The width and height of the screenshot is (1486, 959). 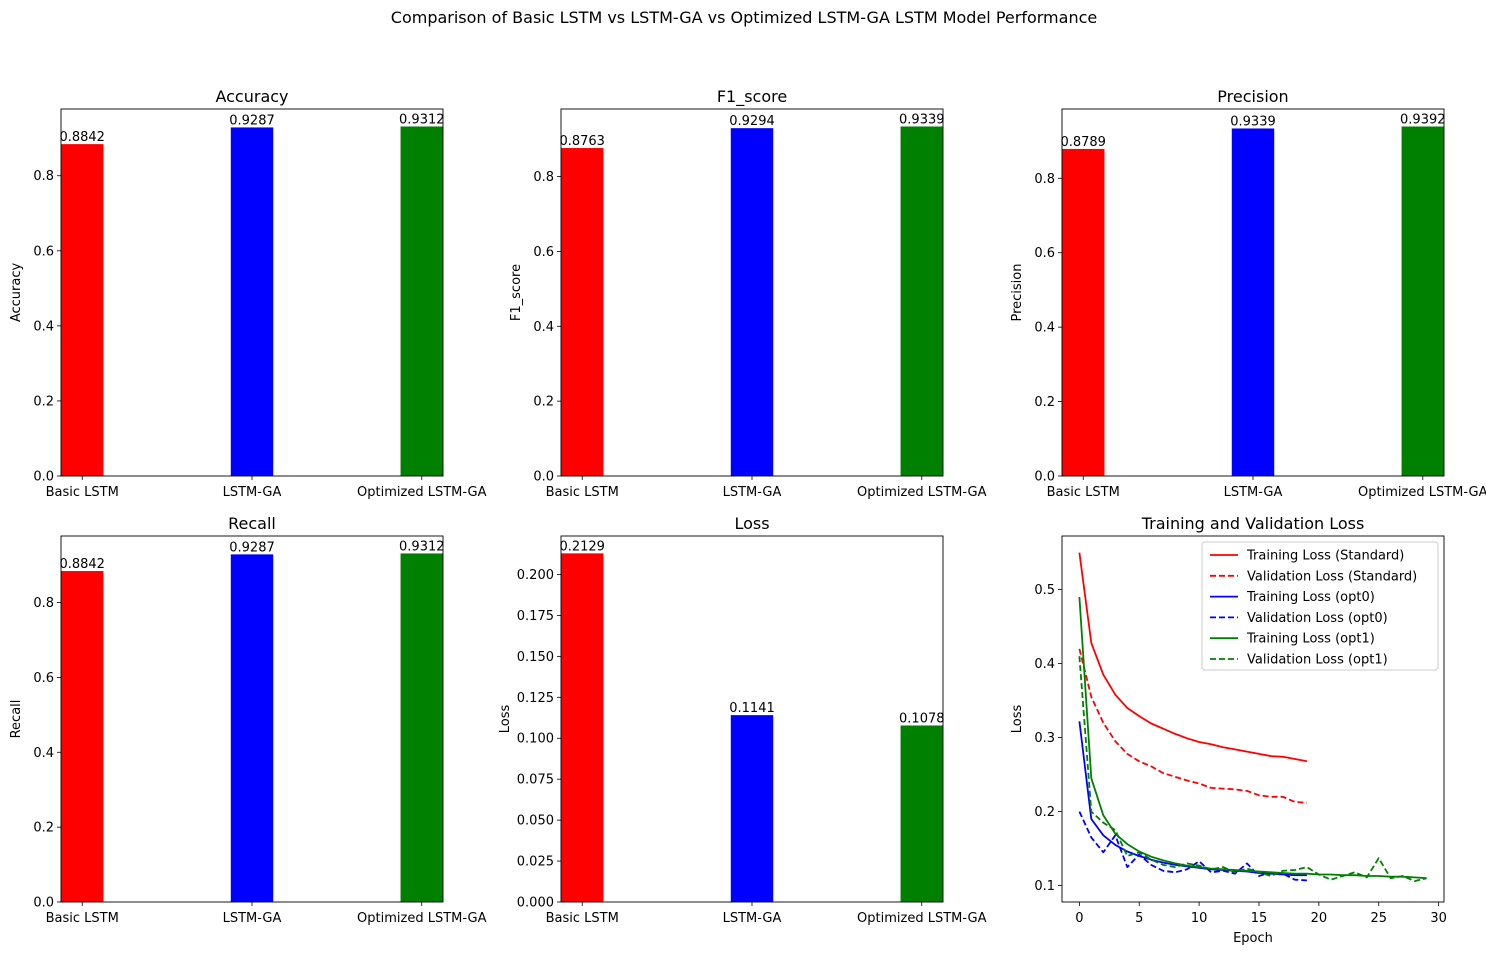 I want to click on bar-data-label: 0.8842, so click(x=82, y=564).